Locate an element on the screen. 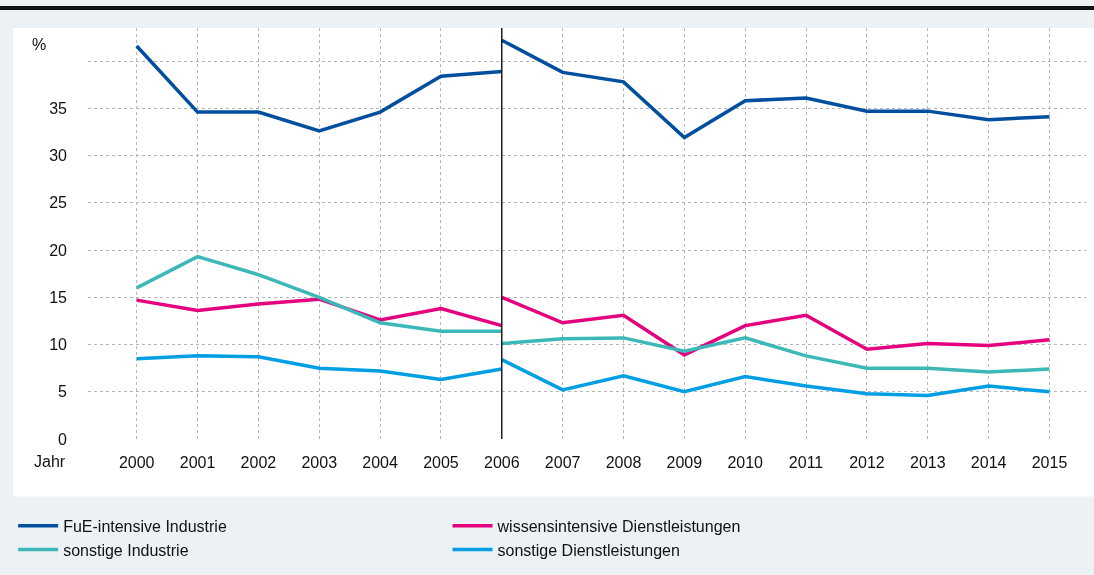 The width and height of the screenshot is (1094, 575). x-tick-label: 2012 is located at coordinates (867, 462).